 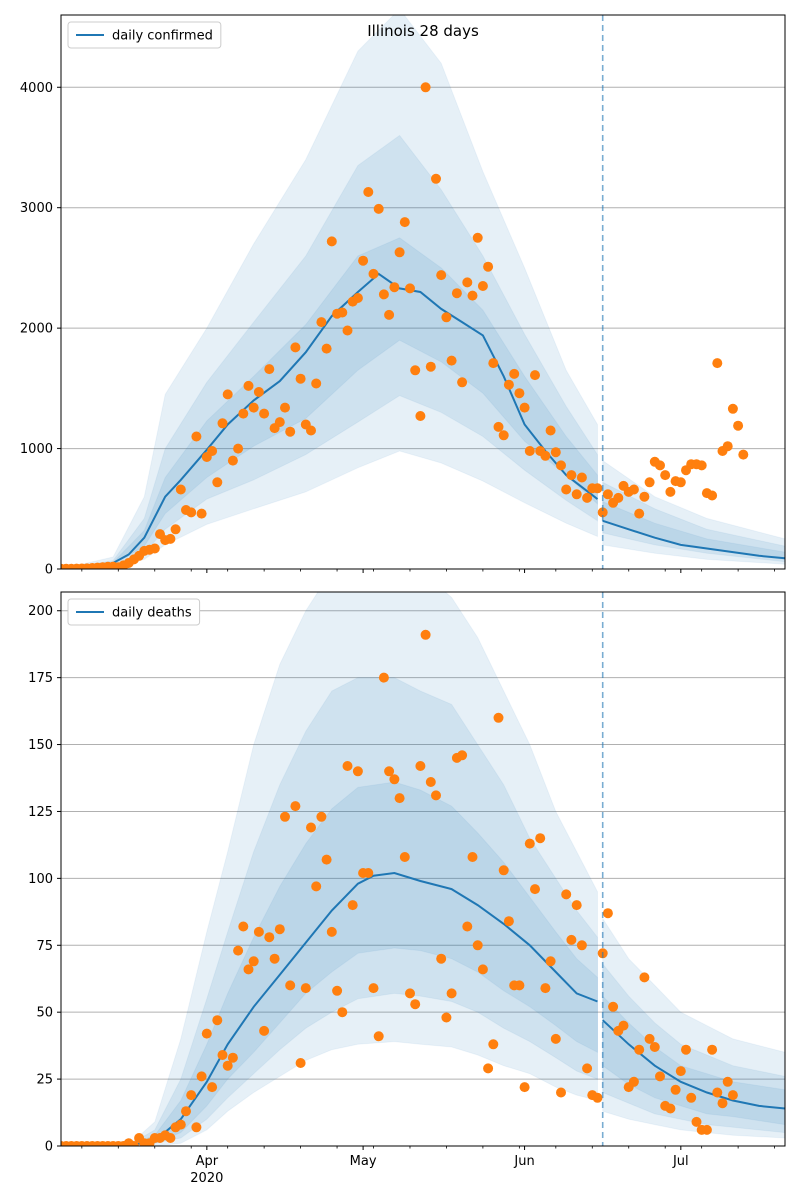 What do you see at coordinates (207, 1161) in the screenshot?
I see `x-tick-label: Apr` at bounding box center [207, 1161].